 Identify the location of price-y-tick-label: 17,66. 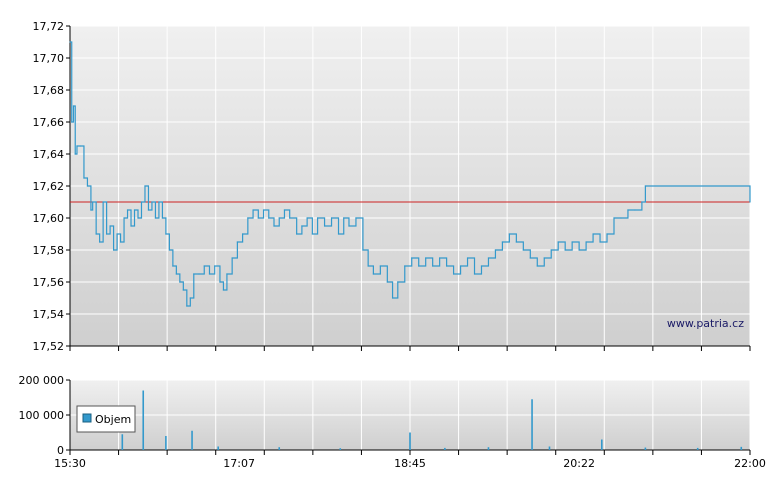
(49, 122).